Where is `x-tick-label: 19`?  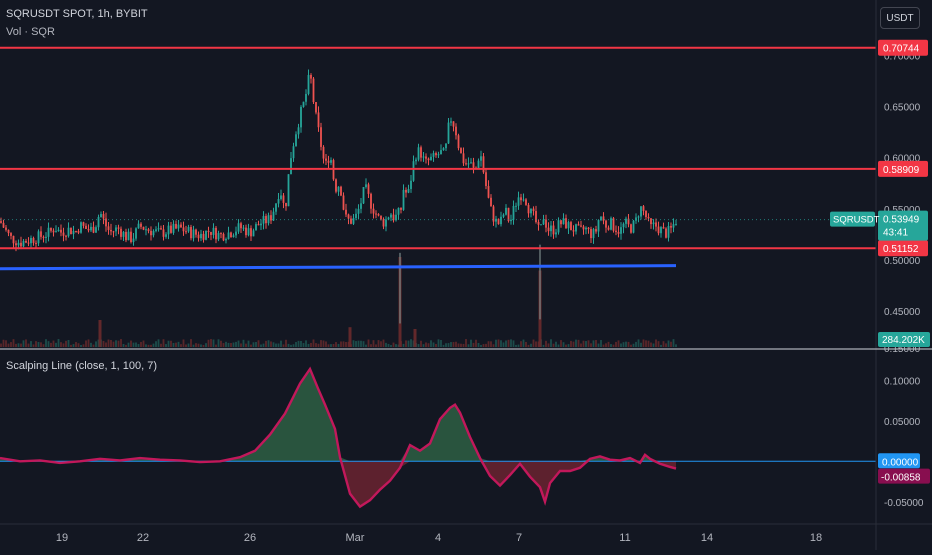 x-tick-label: 19 is located at coordinates (62, 538).